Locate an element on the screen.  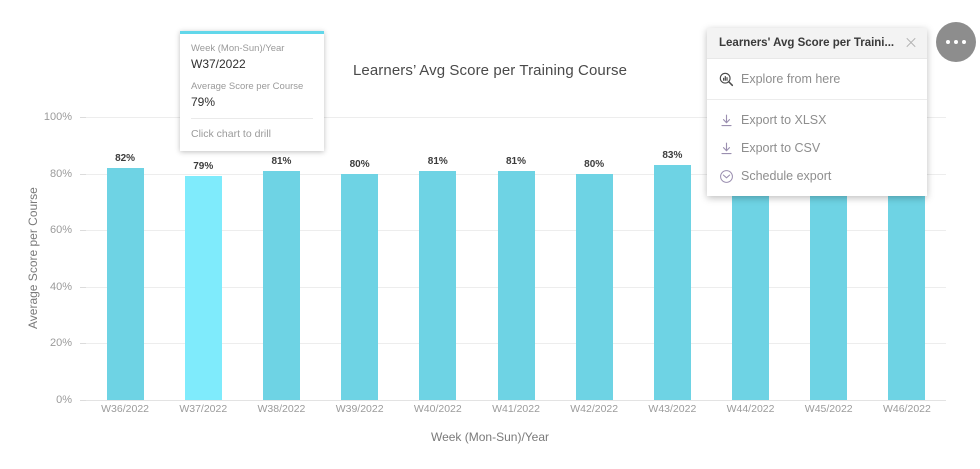
y-axis-tick-label: 20% is located at coordinates (60, 343).